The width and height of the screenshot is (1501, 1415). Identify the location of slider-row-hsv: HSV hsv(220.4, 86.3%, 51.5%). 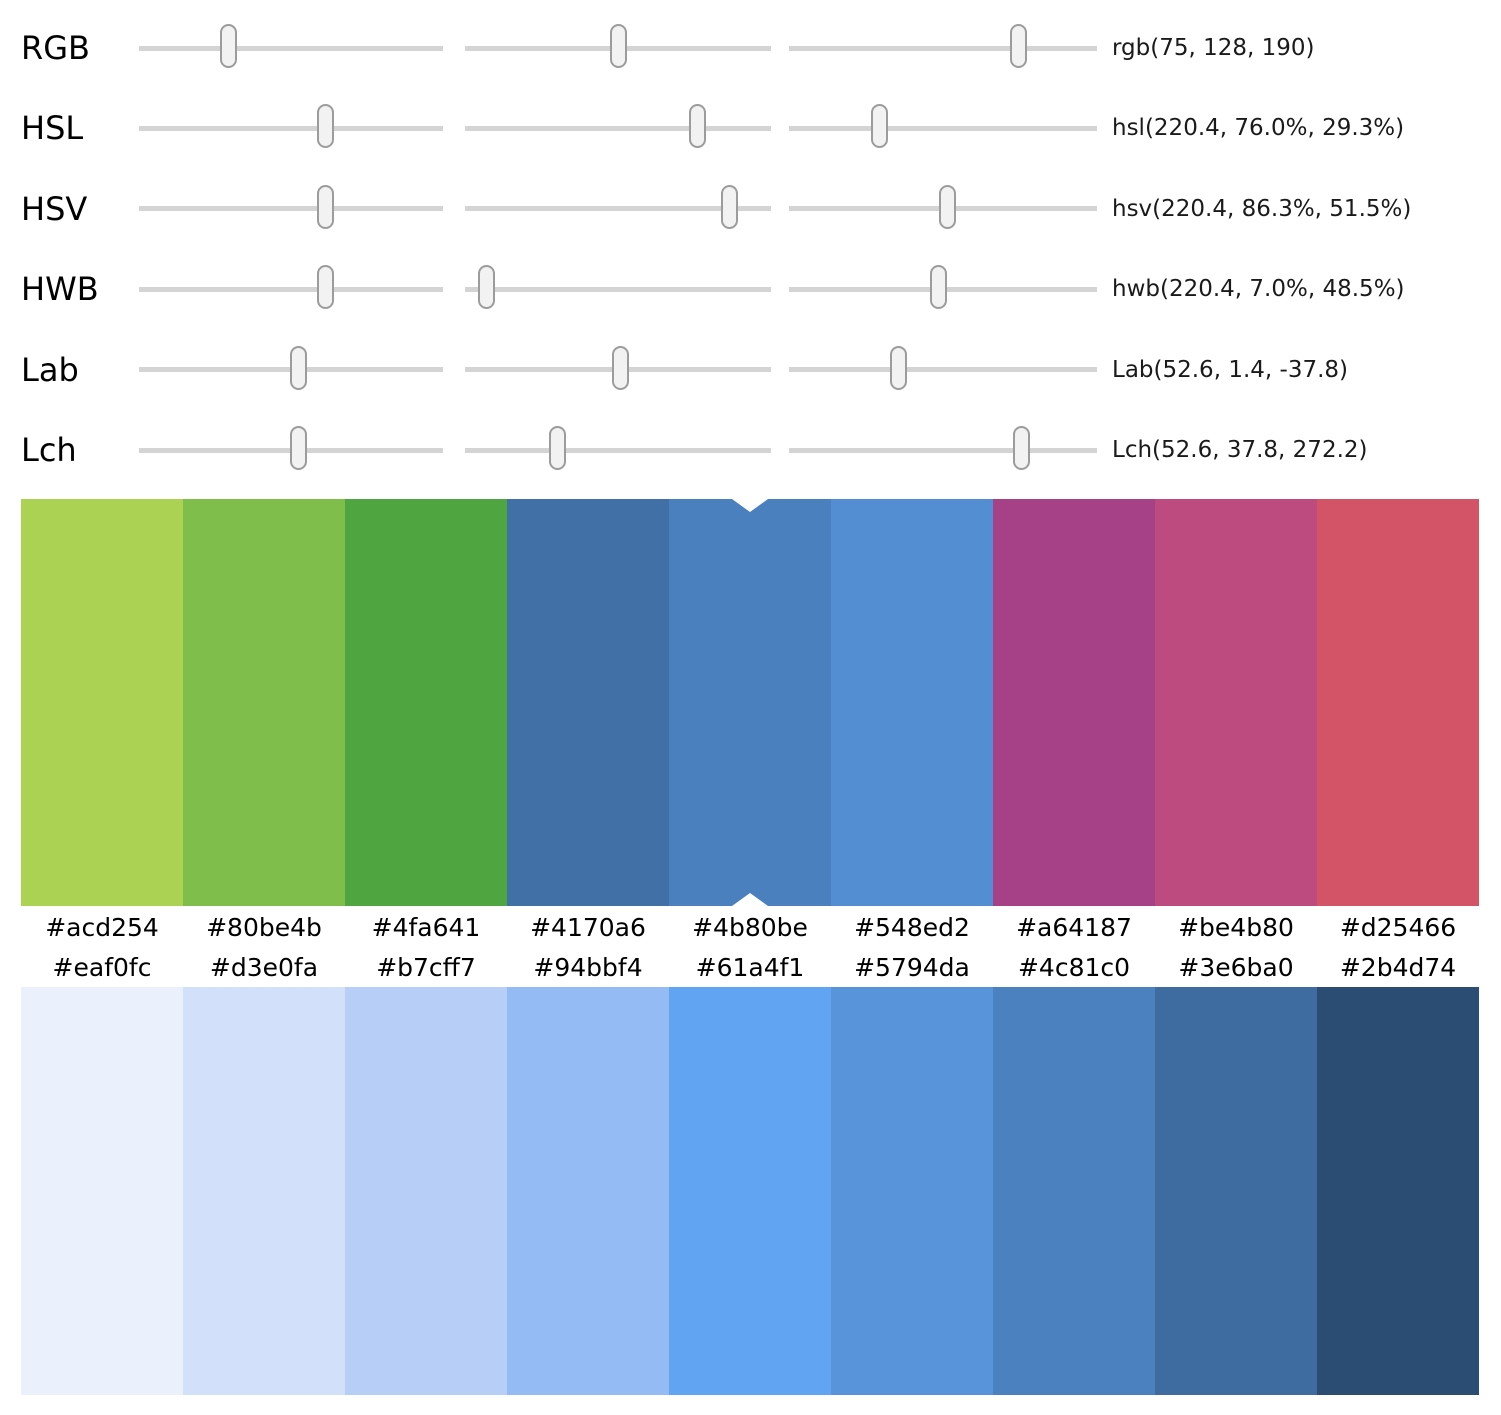
(750, 209).